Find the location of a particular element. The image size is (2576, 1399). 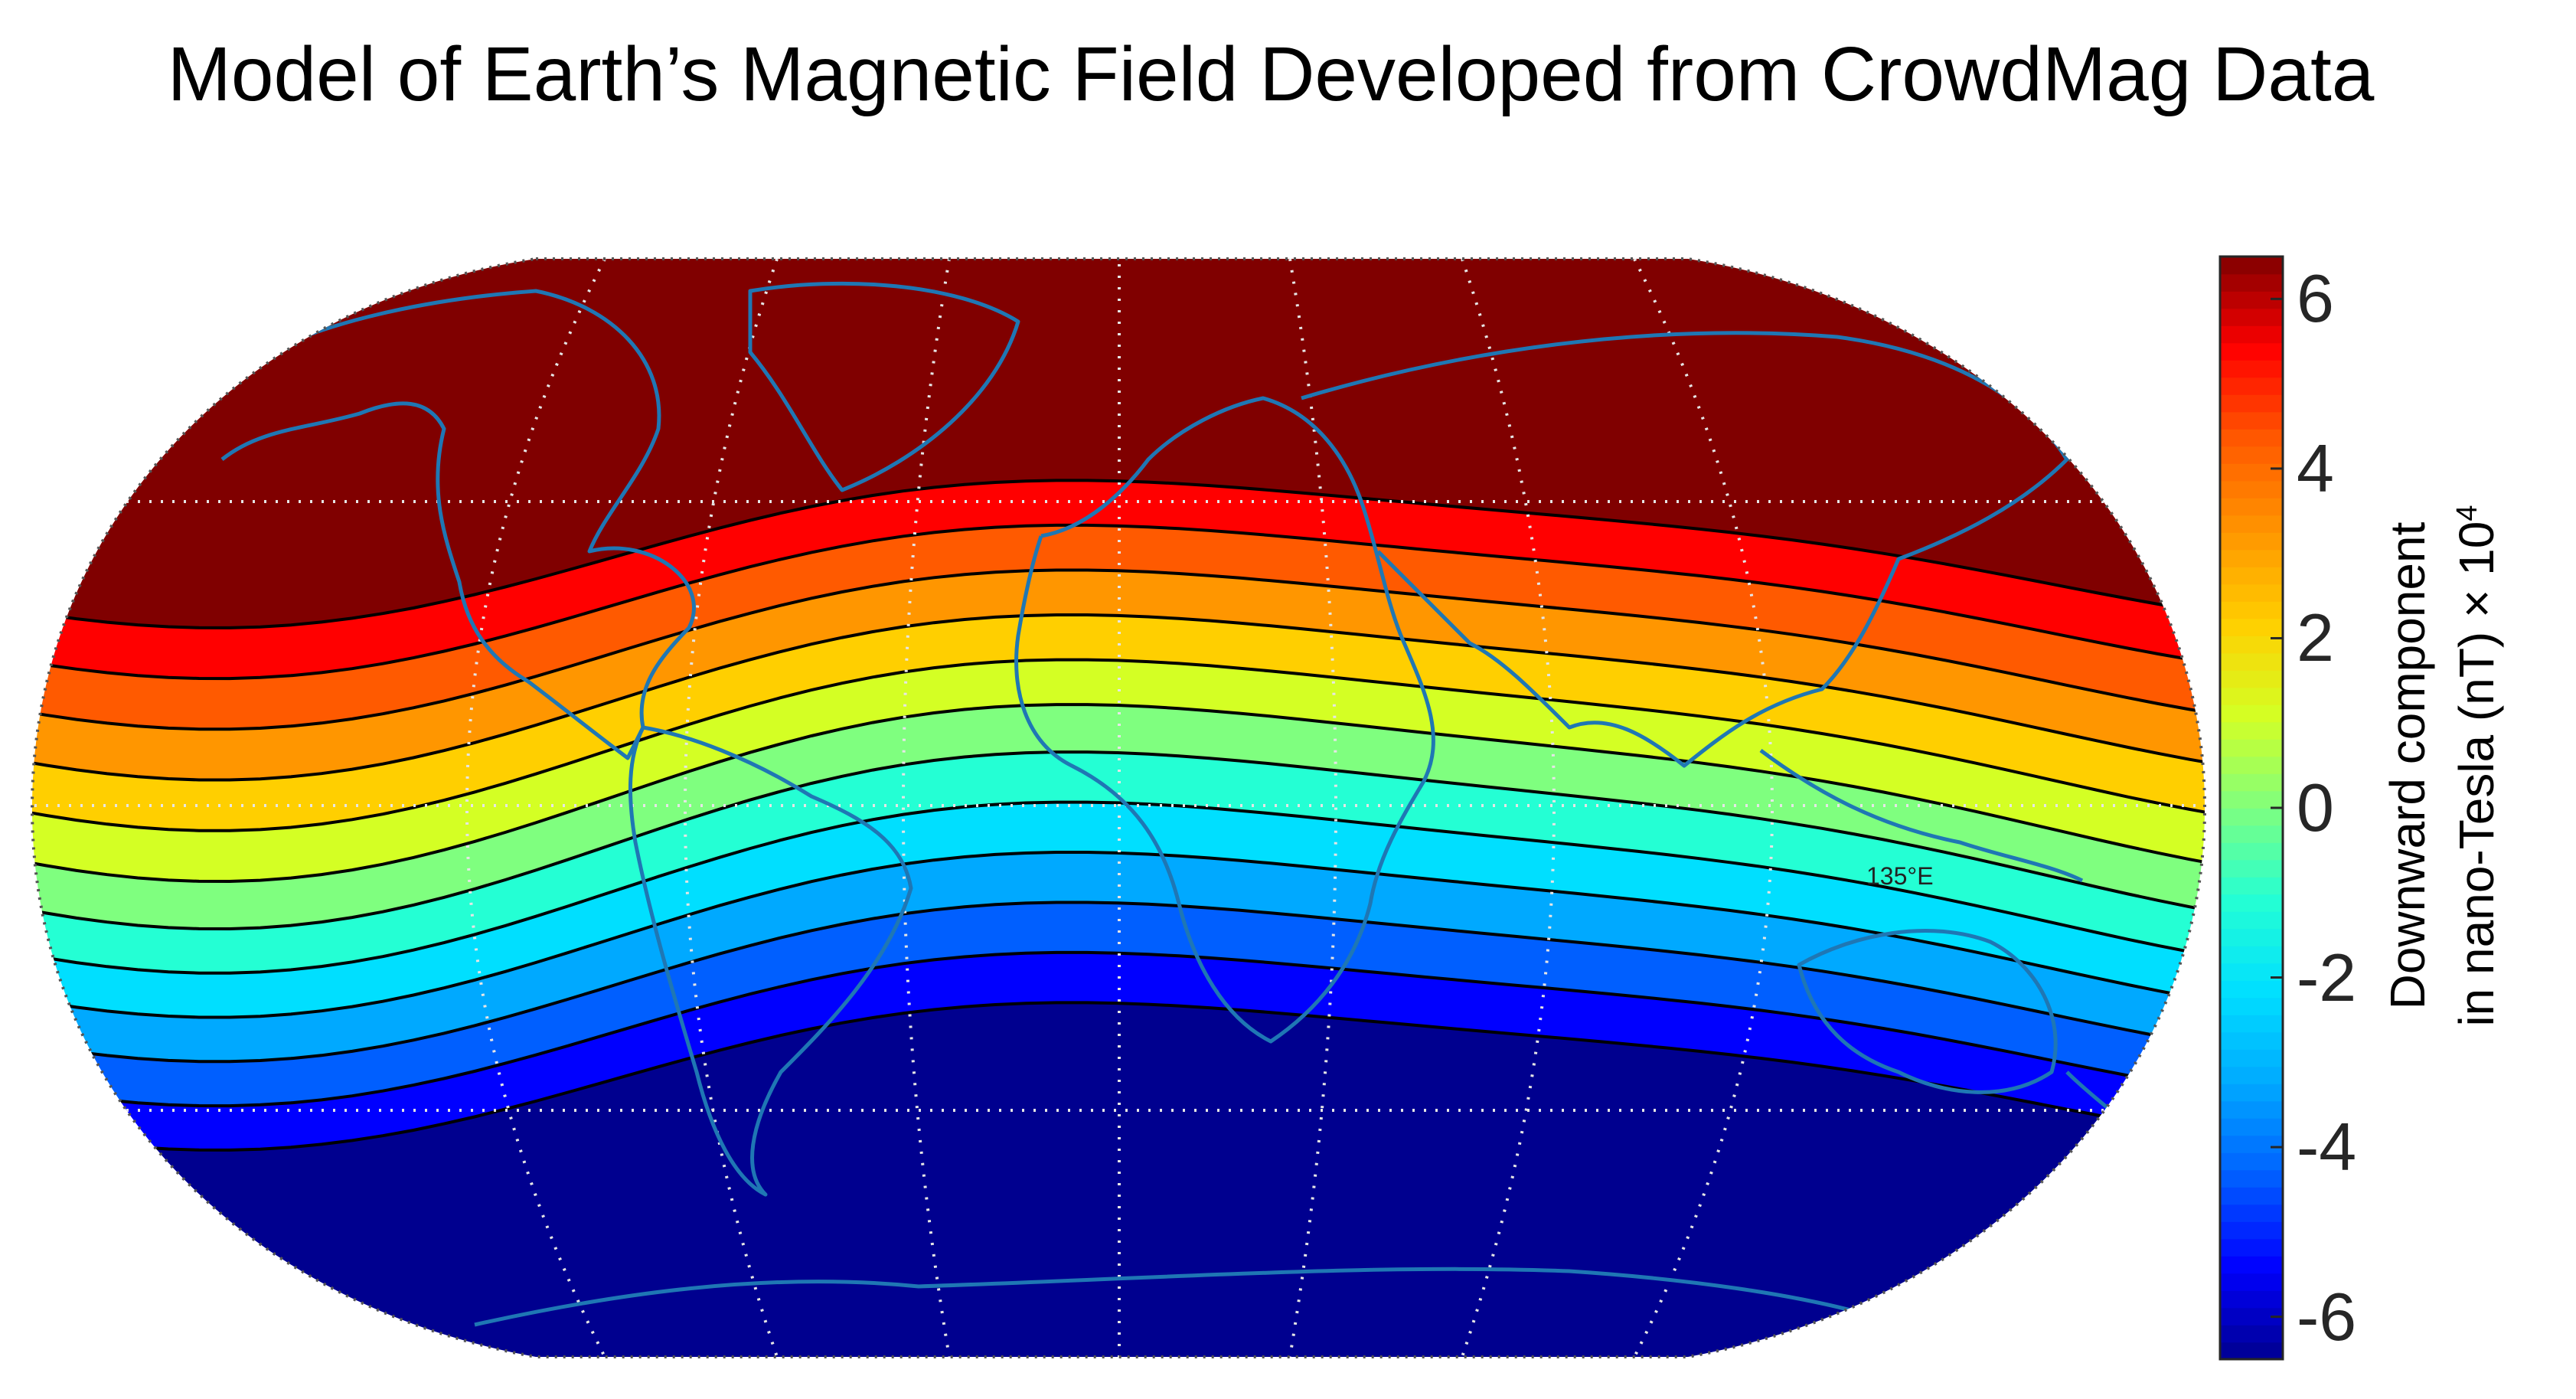

colorbar is located at coordinates (2251, 808).